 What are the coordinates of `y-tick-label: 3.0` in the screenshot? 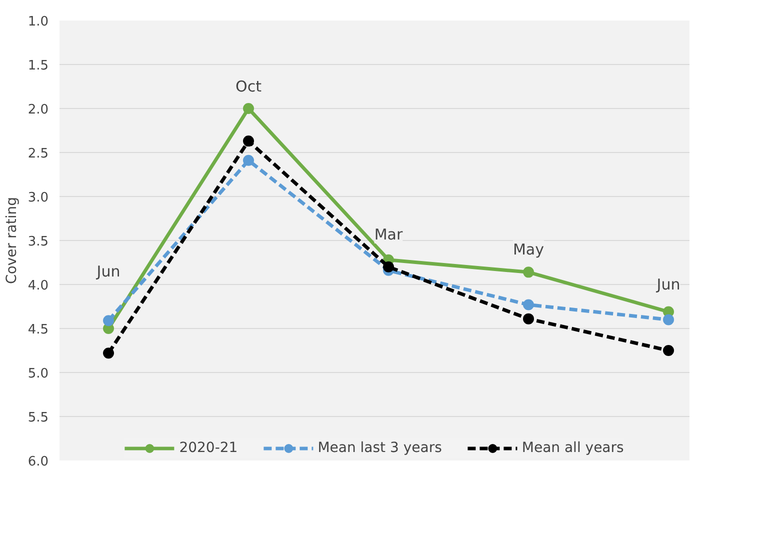 It's located at (38, 198).